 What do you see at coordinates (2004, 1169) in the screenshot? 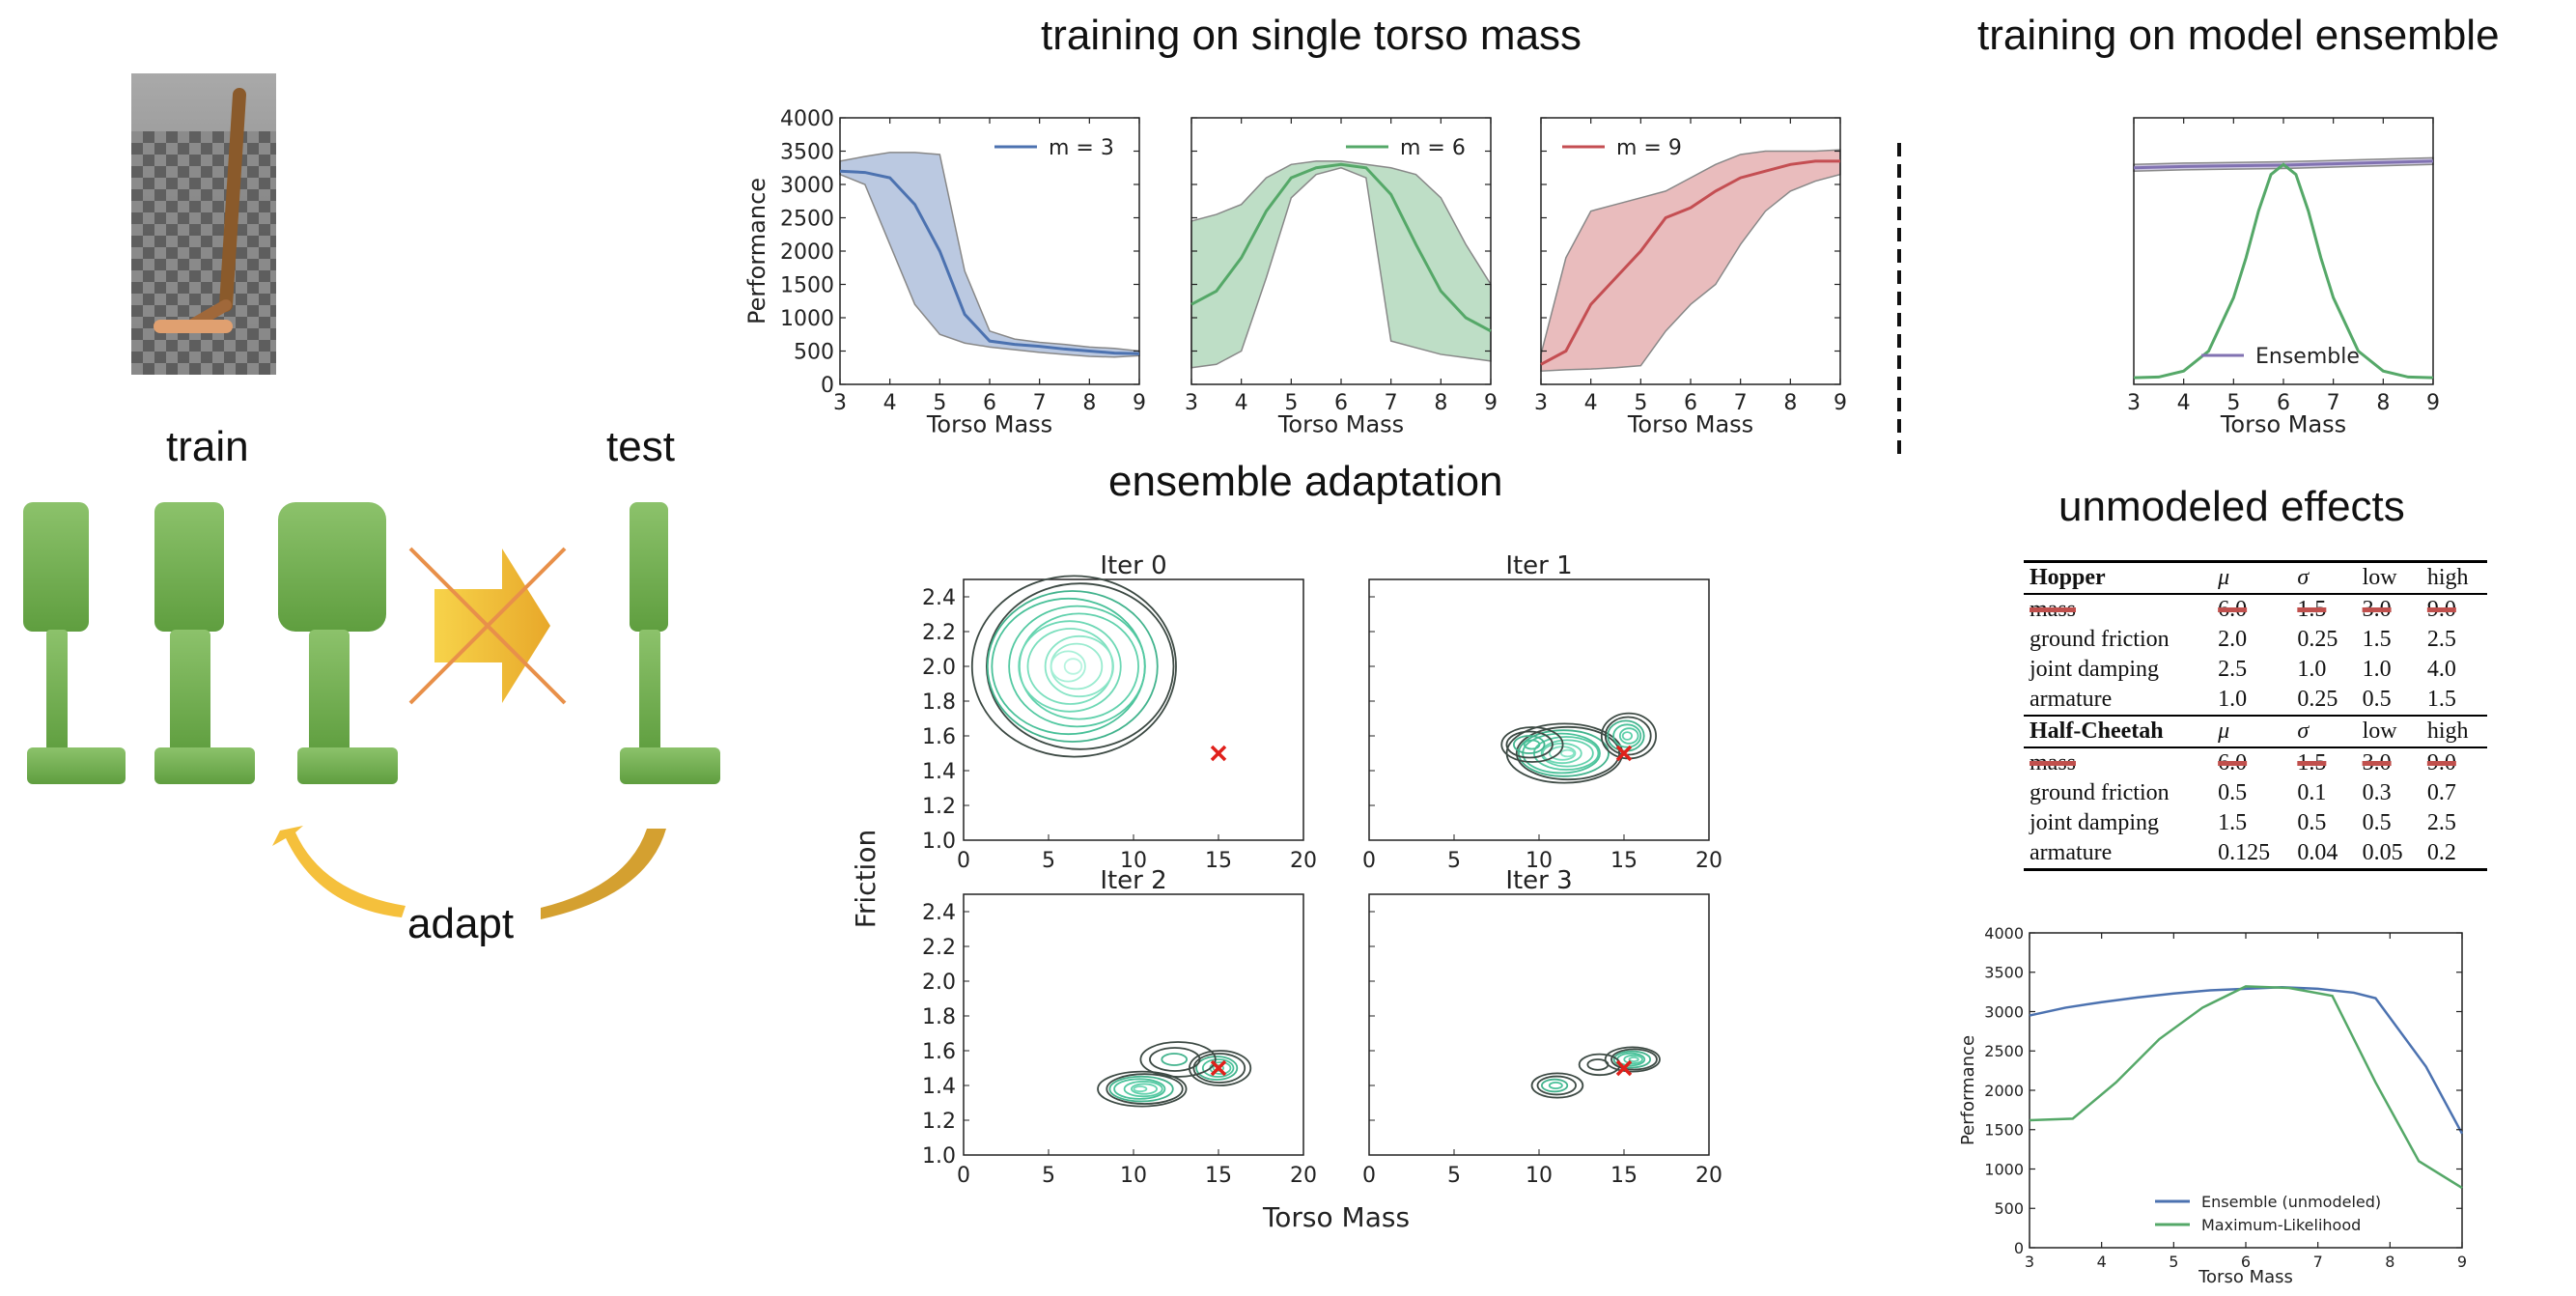
I see `y-tick-label: 1000` at bounding box center [2004, 1169].